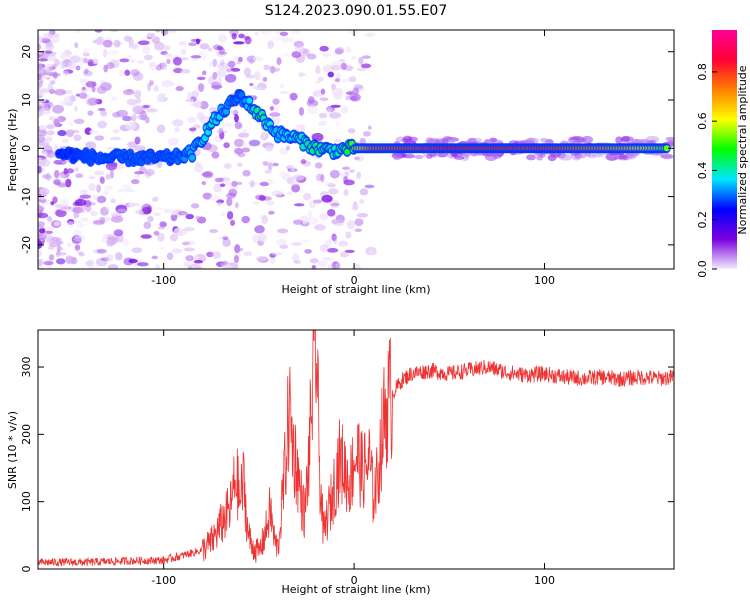 The image size is (750, 600). What do you see at coordinates (702, 121) in the screenshot?
I see `colorbar-tick-label: 0.6` at bounding box center [702, 121].